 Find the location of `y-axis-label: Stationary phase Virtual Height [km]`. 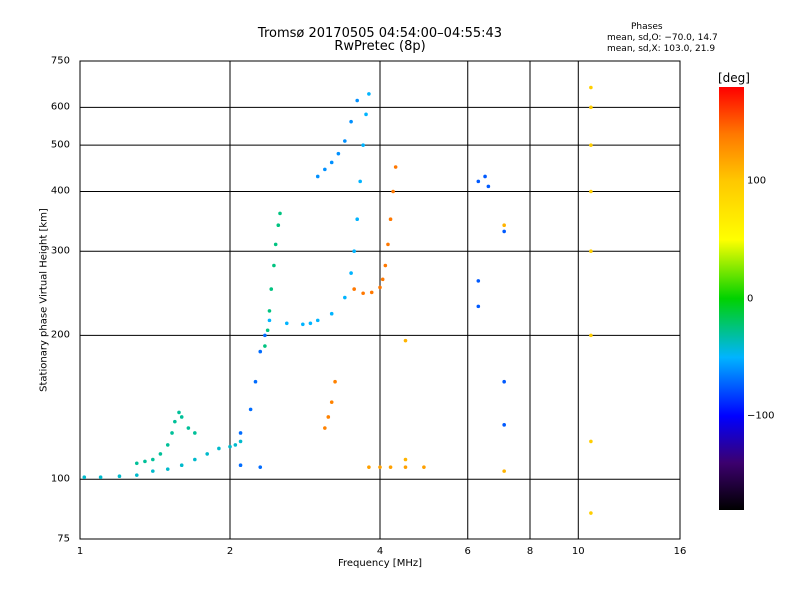

y-axis-label: Stationary phase Virtual Height [km] is located at coordinates (44, 300).